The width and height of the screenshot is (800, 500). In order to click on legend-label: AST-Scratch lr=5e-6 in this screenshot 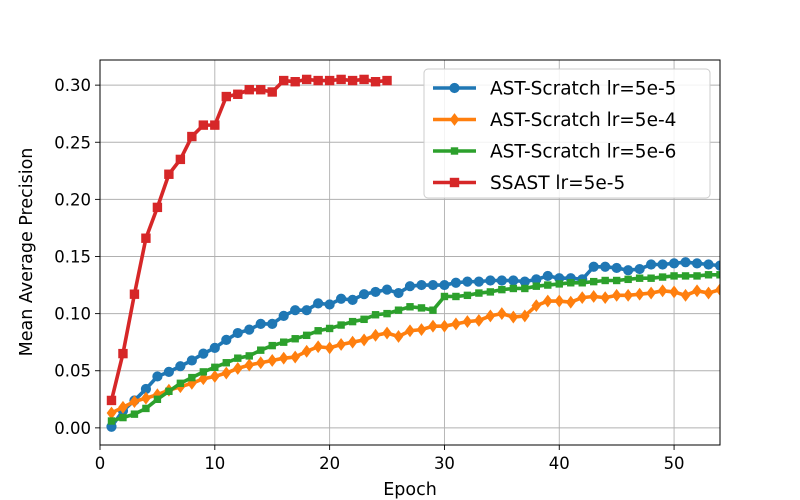, I will do `click(583, 152)`.